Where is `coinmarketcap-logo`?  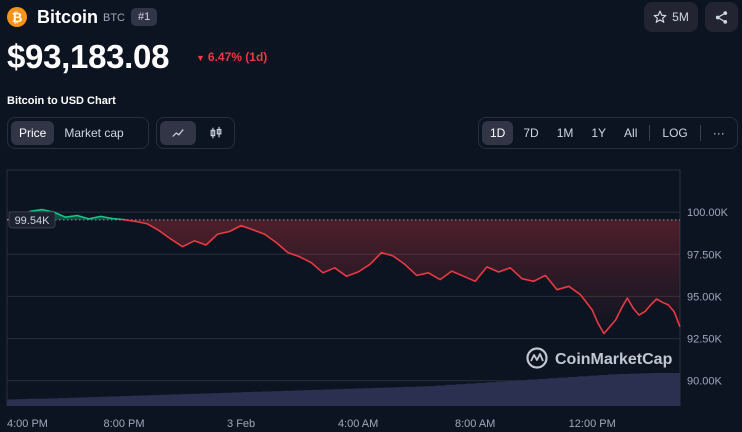 coinmarketcap-logo is located at coordinates (537, 358).